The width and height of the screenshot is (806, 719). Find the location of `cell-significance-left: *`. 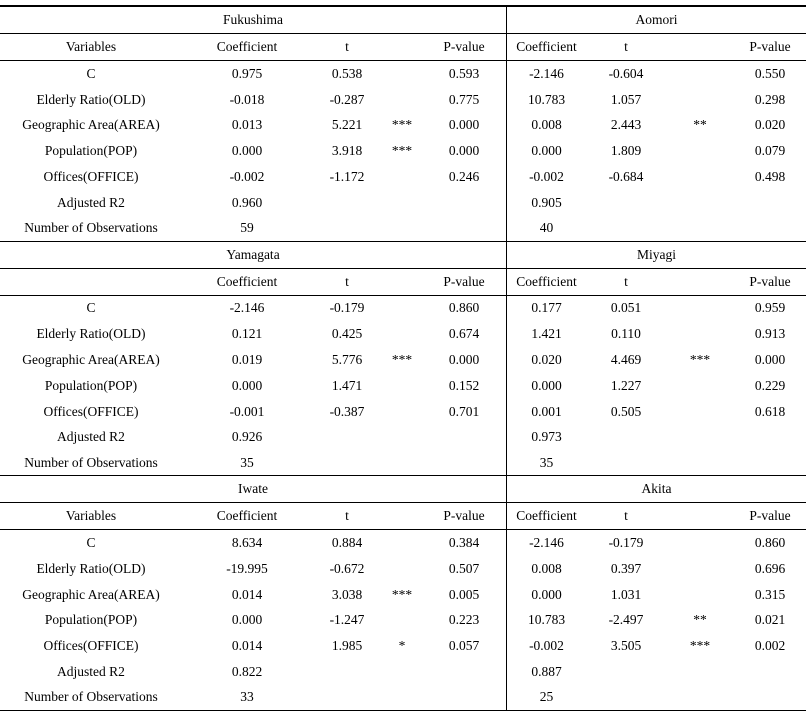

cell-significance-left: * is located at coordinates (402, 646).